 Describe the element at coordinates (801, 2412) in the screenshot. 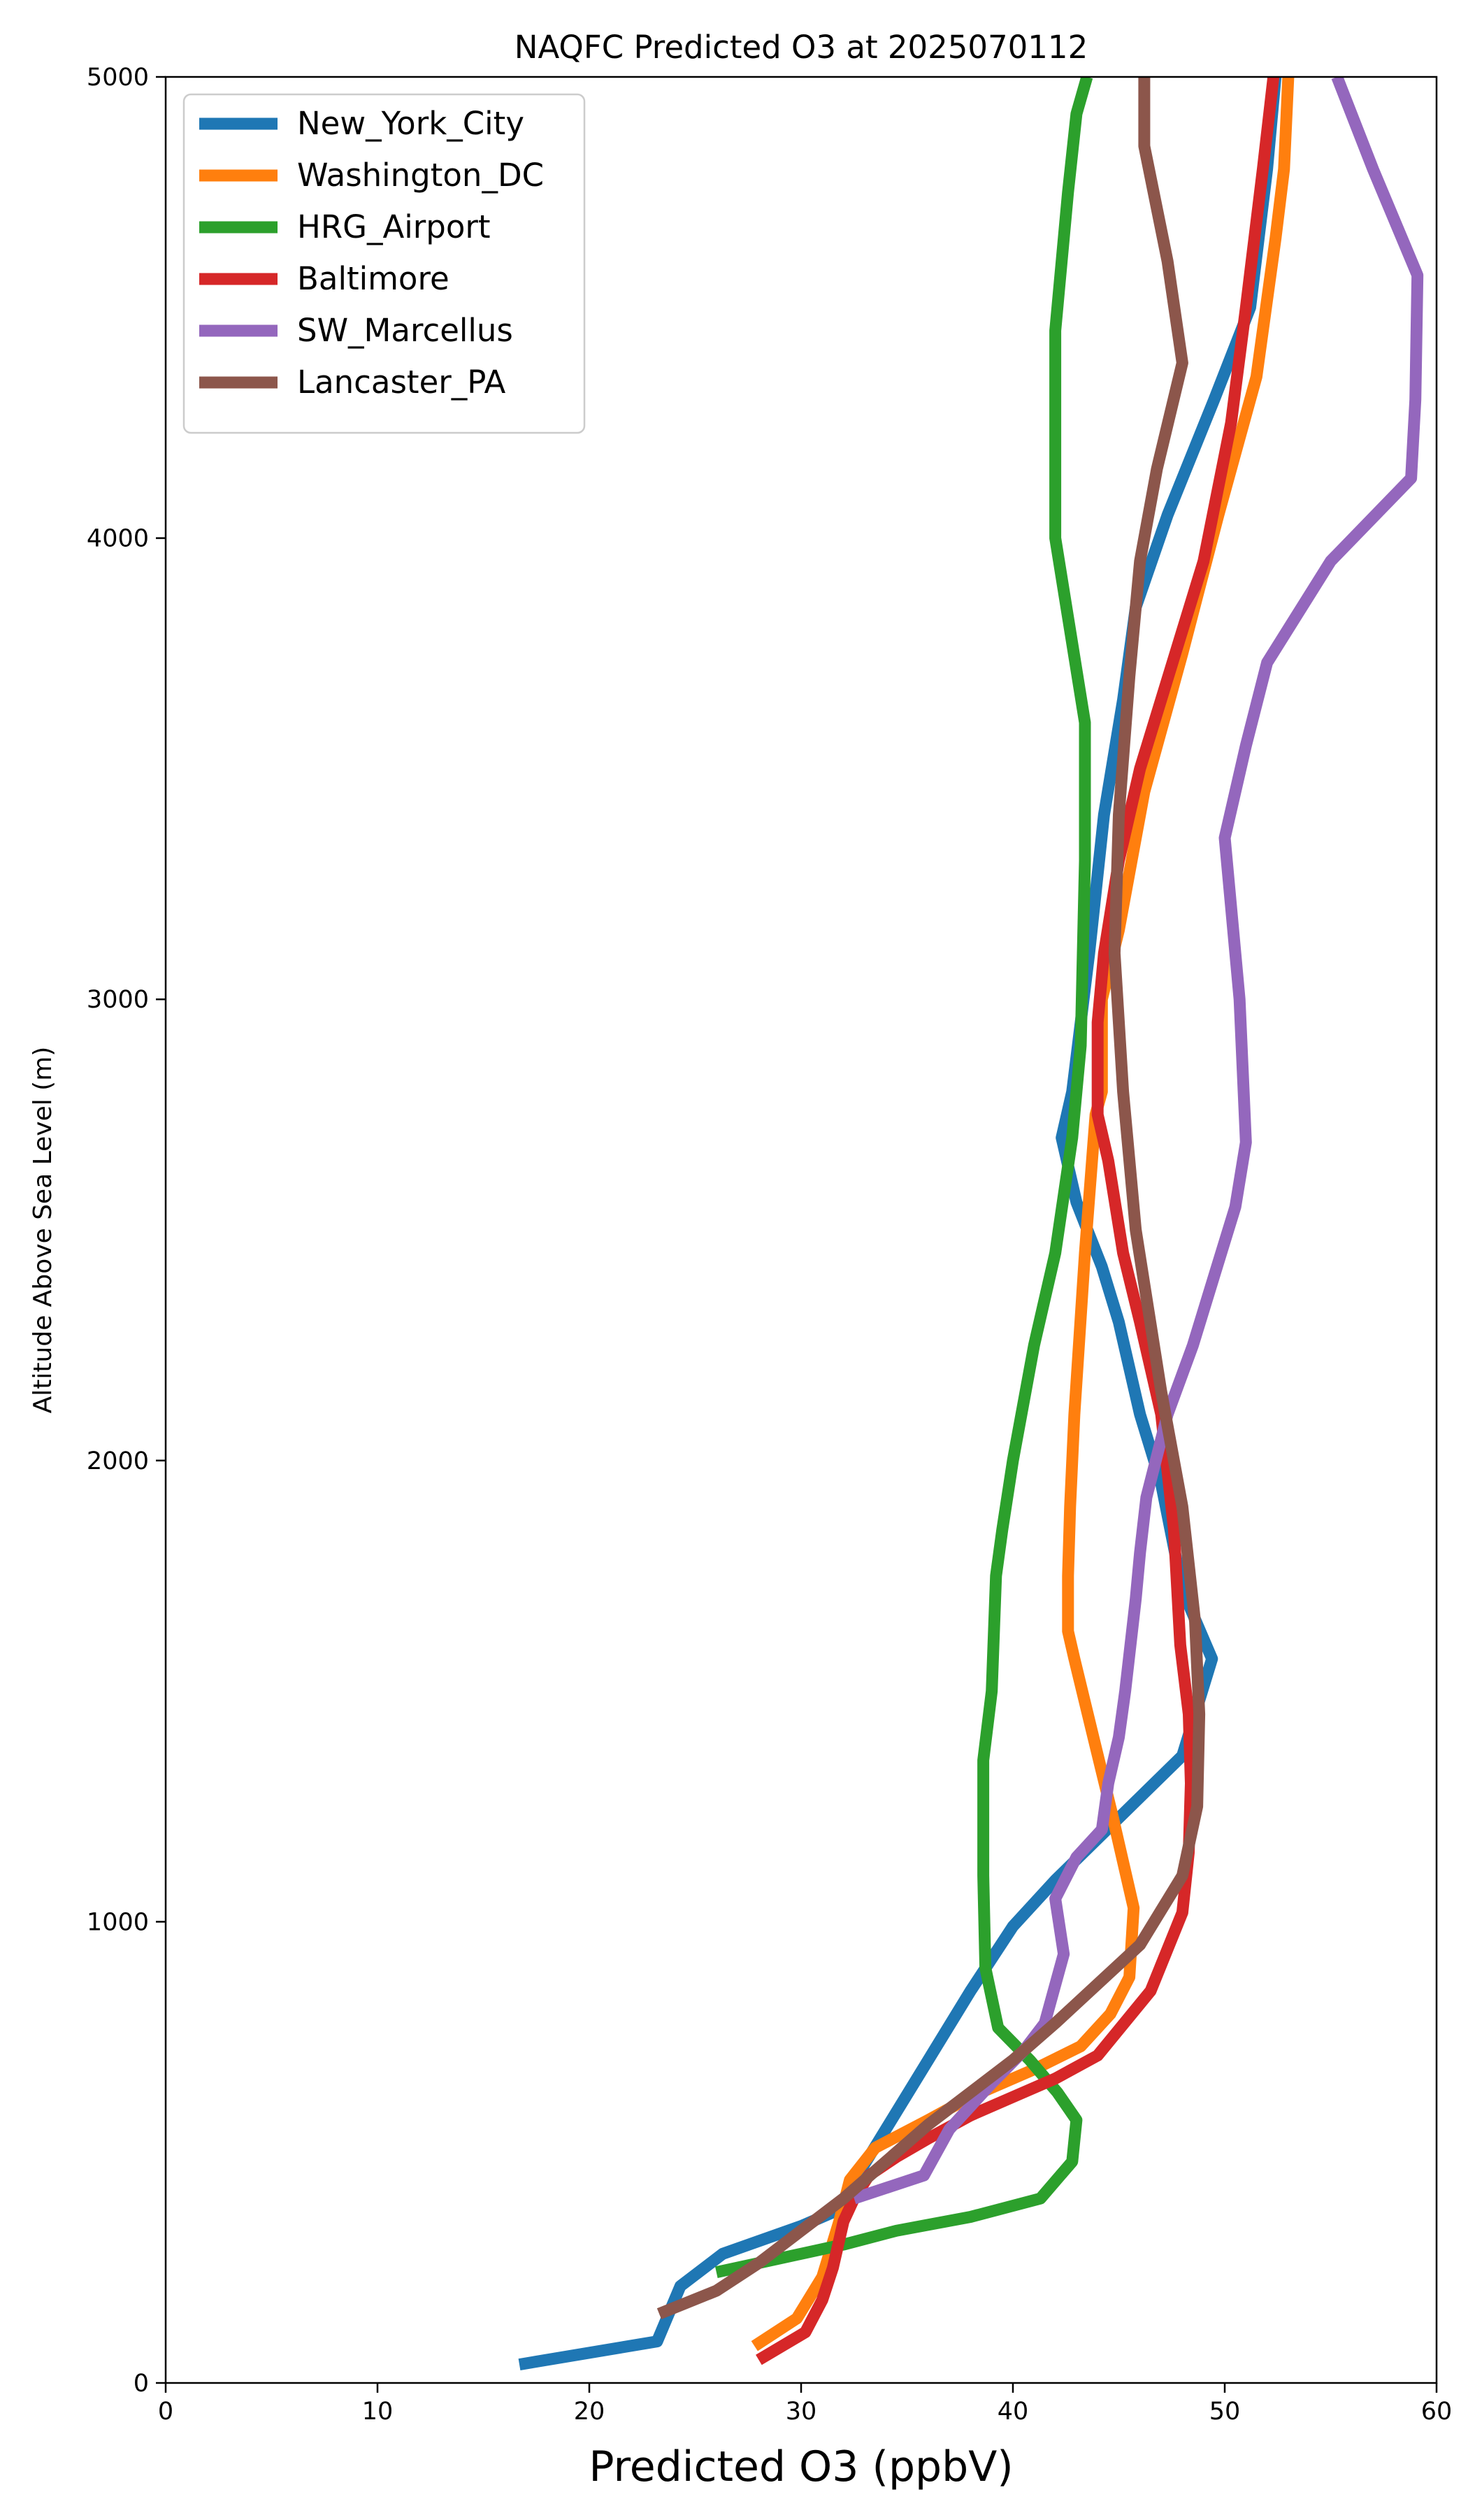

I see `x-tick-label: 30` at that location.